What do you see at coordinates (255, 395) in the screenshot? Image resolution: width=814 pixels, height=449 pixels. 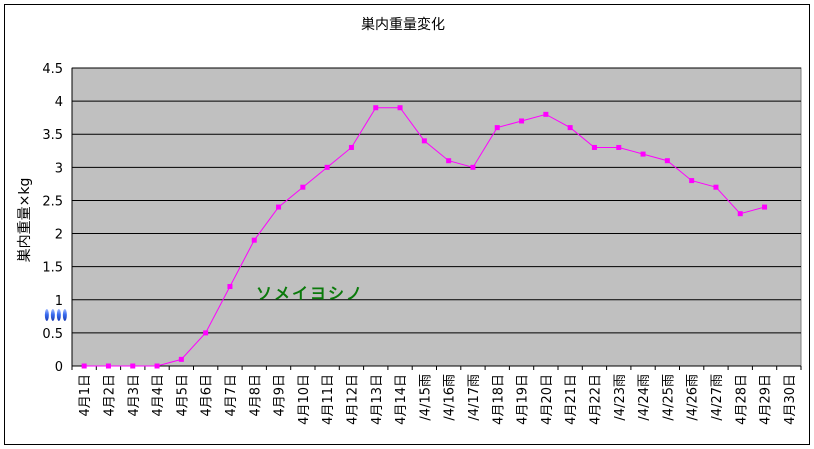 I see `x-tick-label: 4月8日` at bounding box center [255, 395].